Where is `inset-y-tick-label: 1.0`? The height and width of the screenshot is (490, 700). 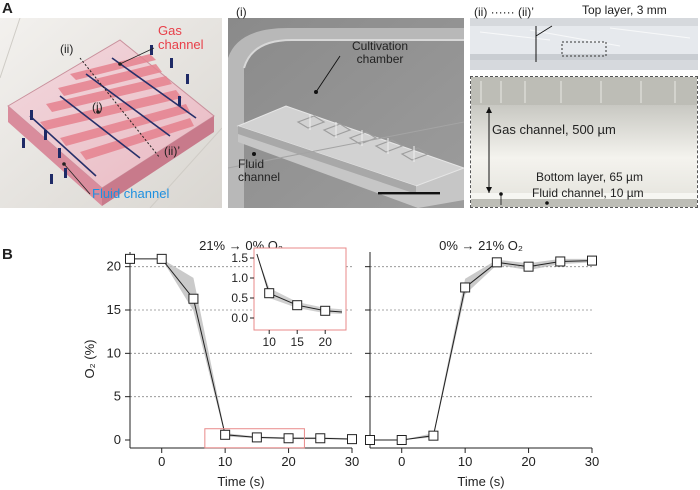 inset-y-tick-label: 1.0 is located at coordinates (239, 278).